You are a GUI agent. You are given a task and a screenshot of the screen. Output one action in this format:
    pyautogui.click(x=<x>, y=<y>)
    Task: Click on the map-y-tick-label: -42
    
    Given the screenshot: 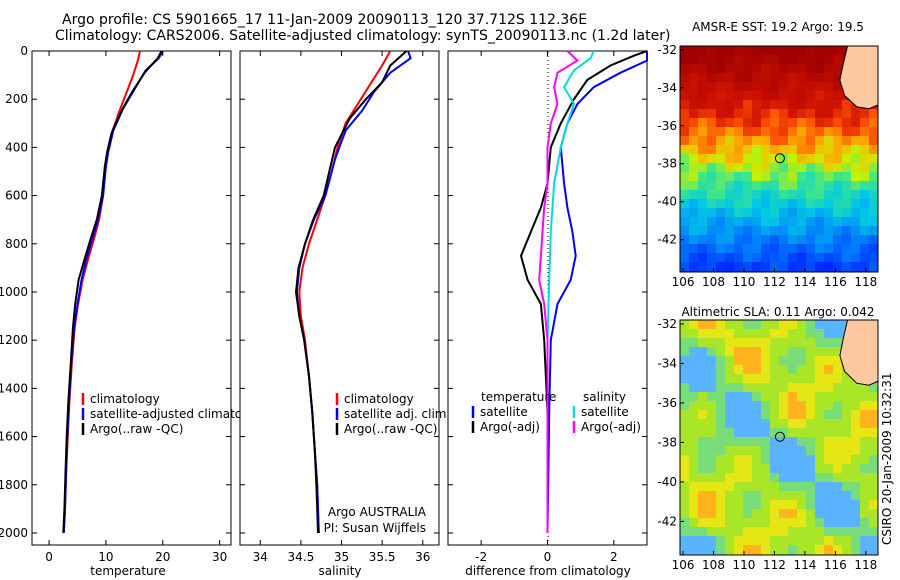 What is the action you would take?
    pyautogui.click(x=667, y=521)
    